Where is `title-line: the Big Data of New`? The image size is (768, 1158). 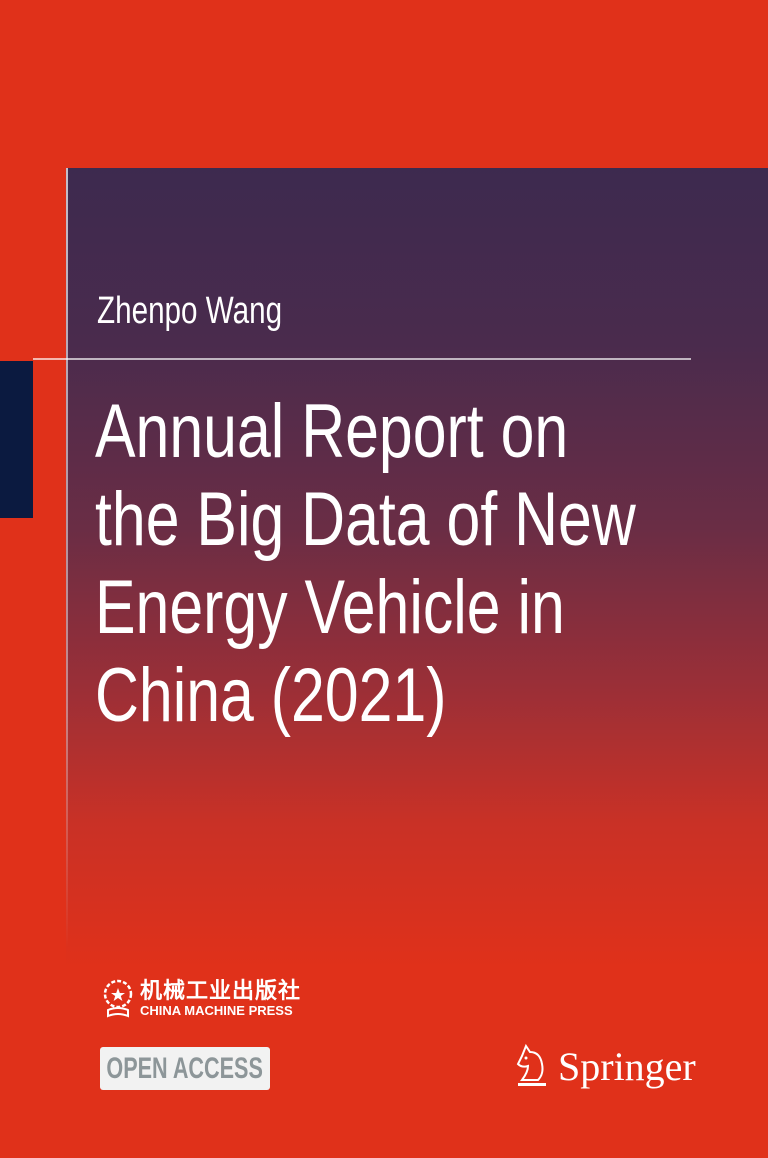 title-line: the Big Data of New is located at coordinates (365, 519).